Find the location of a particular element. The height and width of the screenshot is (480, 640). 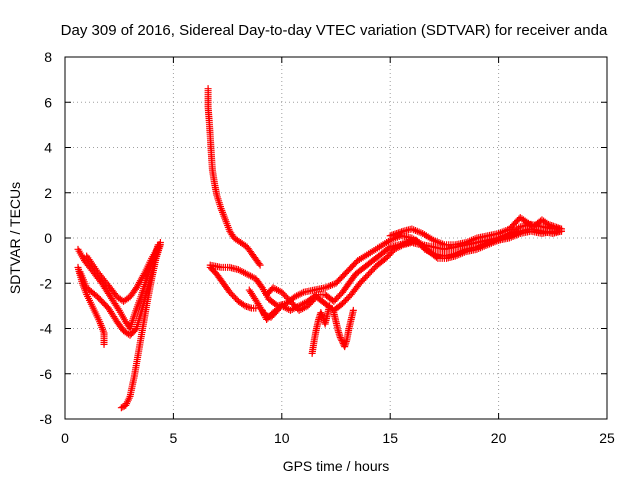

y-tick-label: 8 is located at coordinates (48, 57).